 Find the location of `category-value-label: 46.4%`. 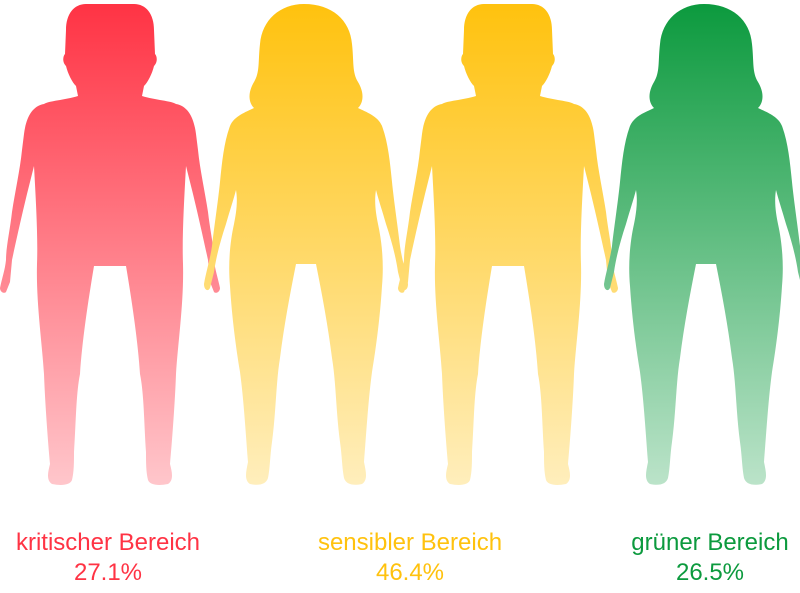

category-value-label: 46.4% is located at coordinates (410, 572).